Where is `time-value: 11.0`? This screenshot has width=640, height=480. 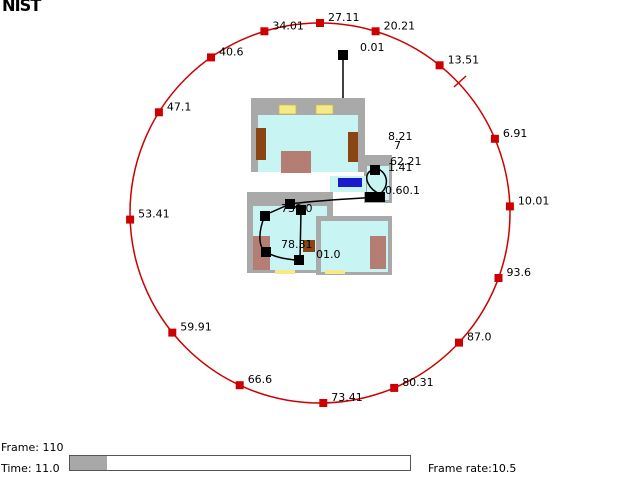
time-value: 11.0 is located at coordinates (47, 468).